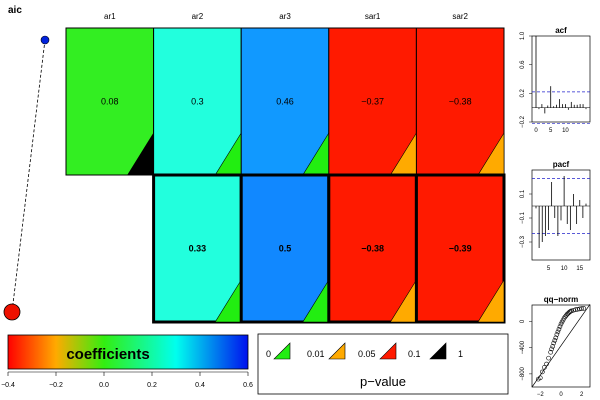  I want to click on column-label: ar1, so click(110, 16).